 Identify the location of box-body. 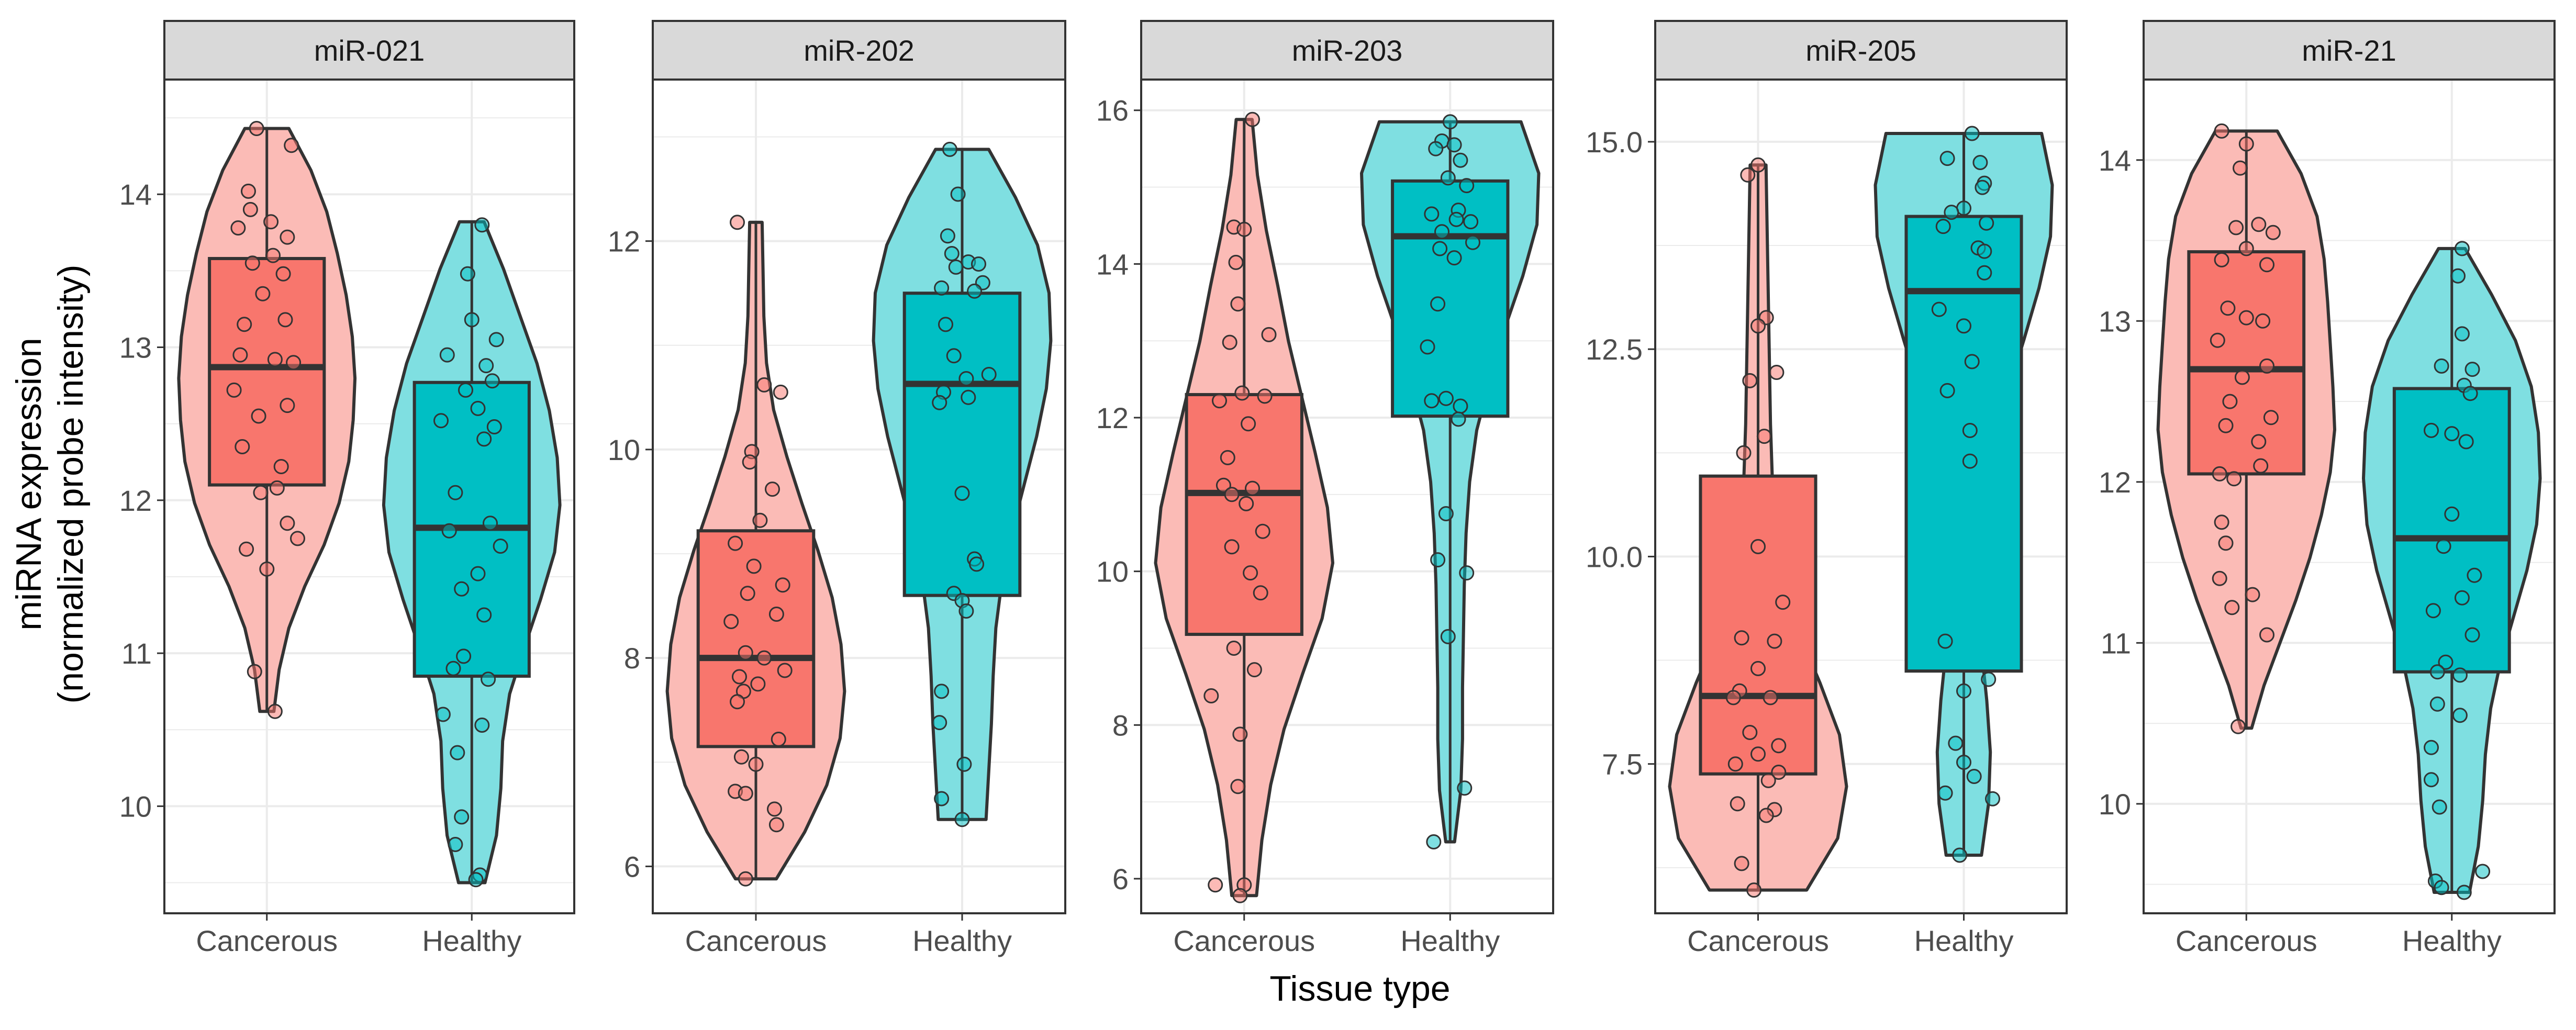
(756, 638).